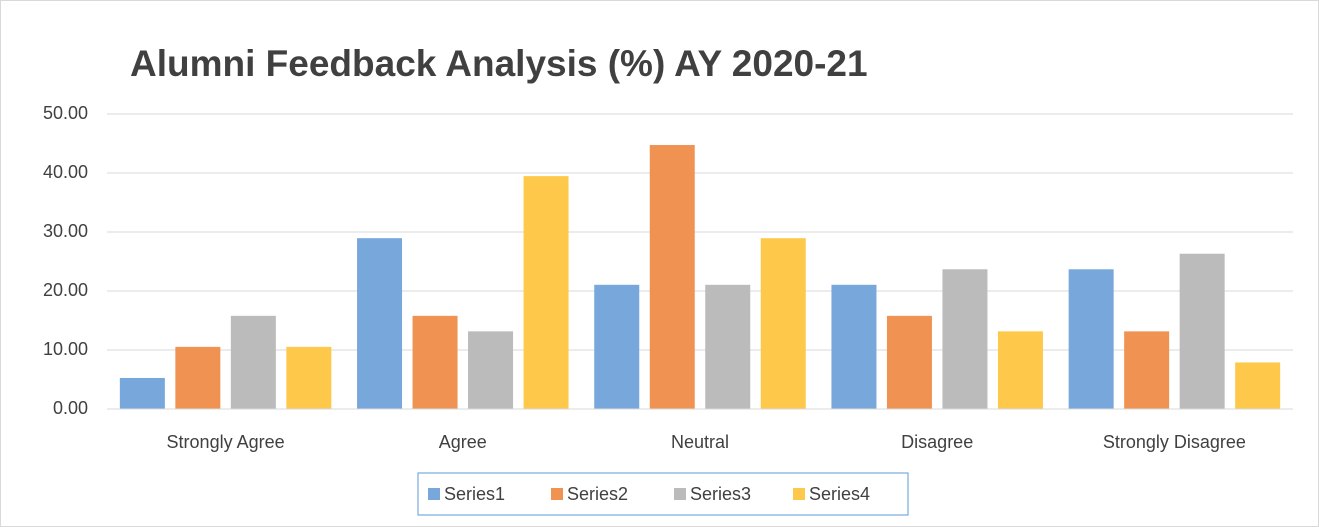  I want to click on y-tick-label: 30.00, so click(65, 231).